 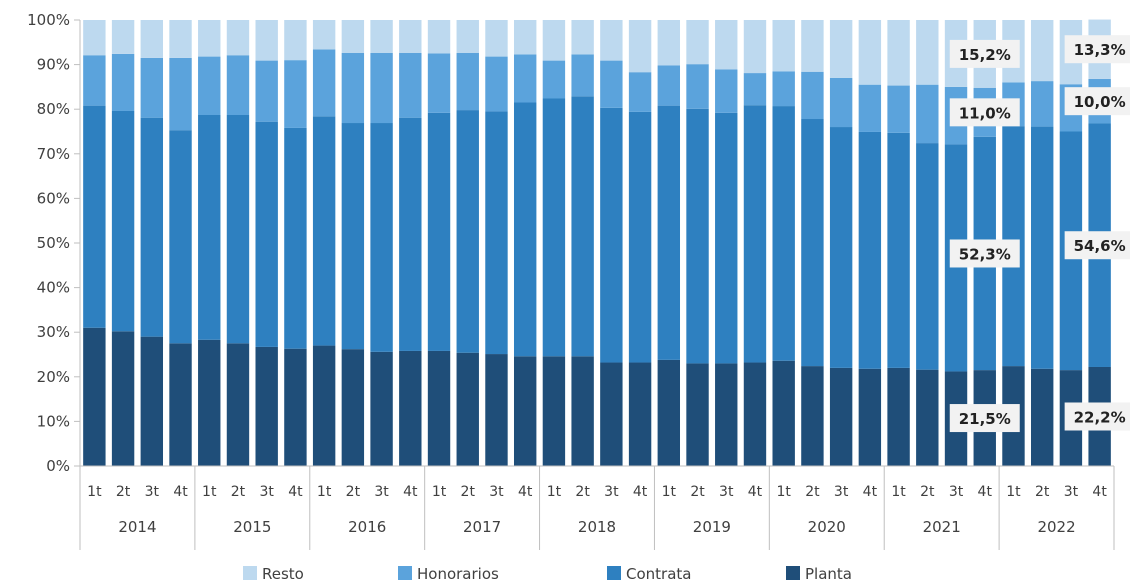 What do you see at coordinates (1100, 417) in the screenshot?
I see `data-label: 22,2%` at bounding box center [1100, 417].